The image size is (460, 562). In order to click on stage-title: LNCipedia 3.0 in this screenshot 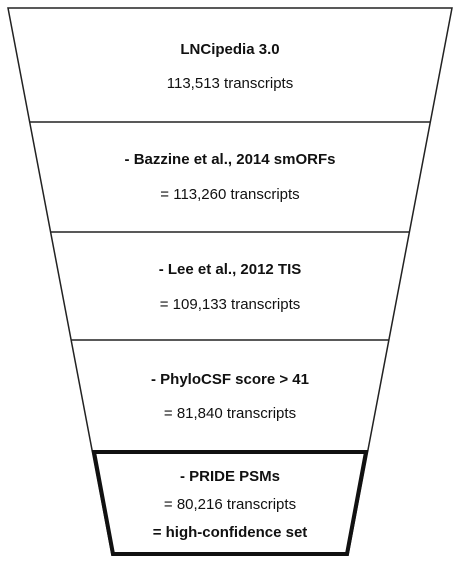, I will do `click(229, 49)`.